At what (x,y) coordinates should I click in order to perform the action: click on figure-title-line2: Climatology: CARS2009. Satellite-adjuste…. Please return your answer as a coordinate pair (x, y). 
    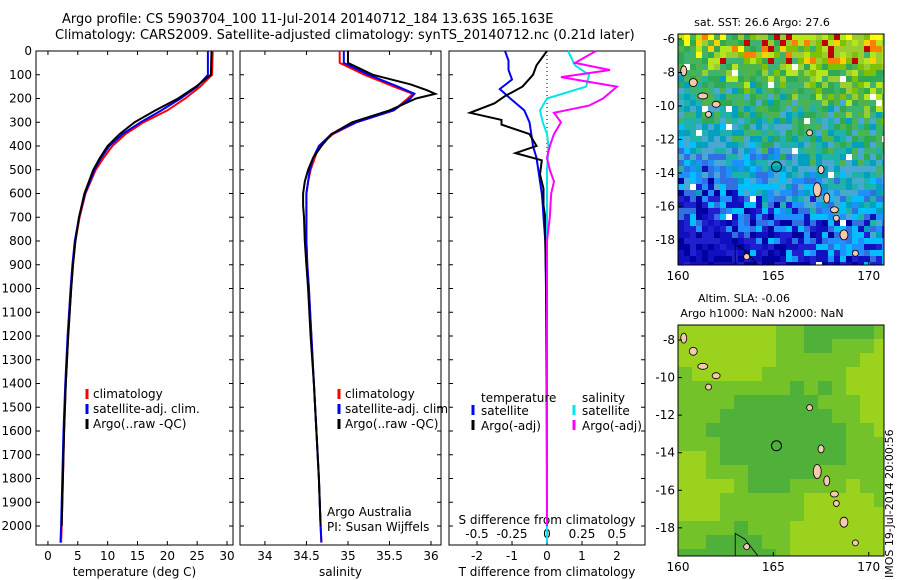
    Looking at the image, I should click on (345, 35).